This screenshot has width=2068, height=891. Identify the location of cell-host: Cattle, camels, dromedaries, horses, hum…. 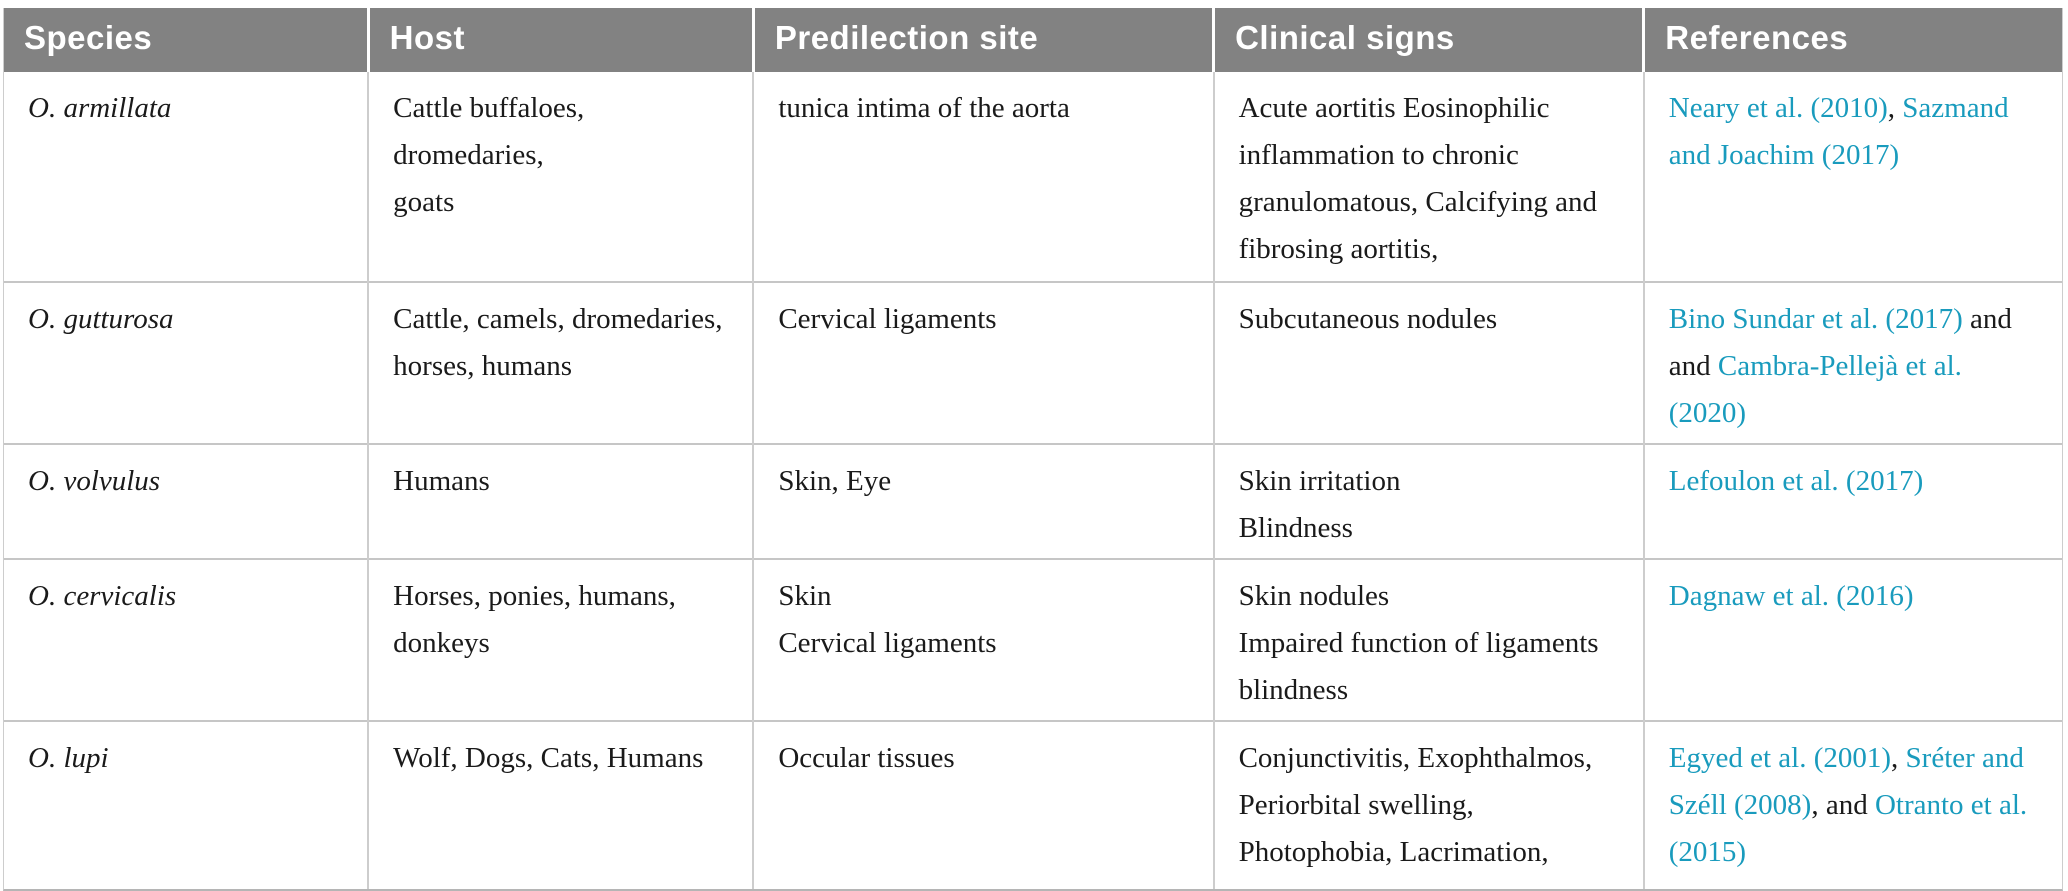
(560, 362).